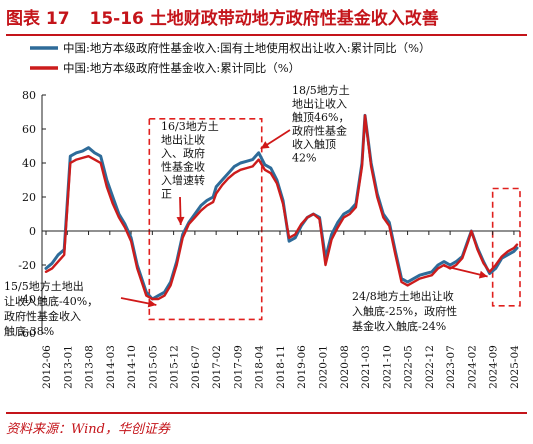  What do you see at coordinates (345, 367) in the screenshot?
I see `x-tick-label: 2020-08` at bounding box center [345, 367].